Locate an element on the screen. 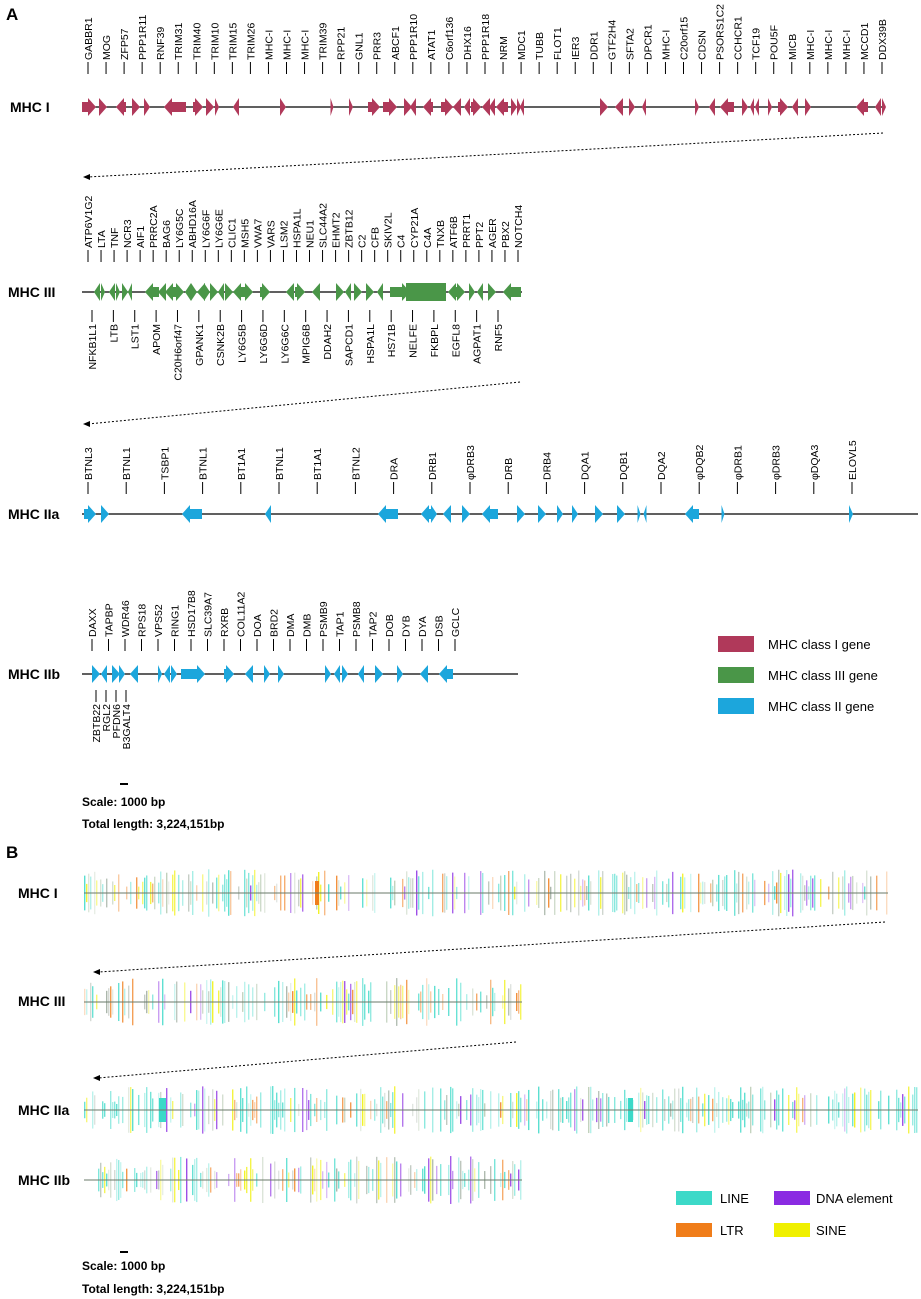 The height and width of the screenshot is (1299, 921). gene-label: GNL1 is located at coordinates (360, 46).